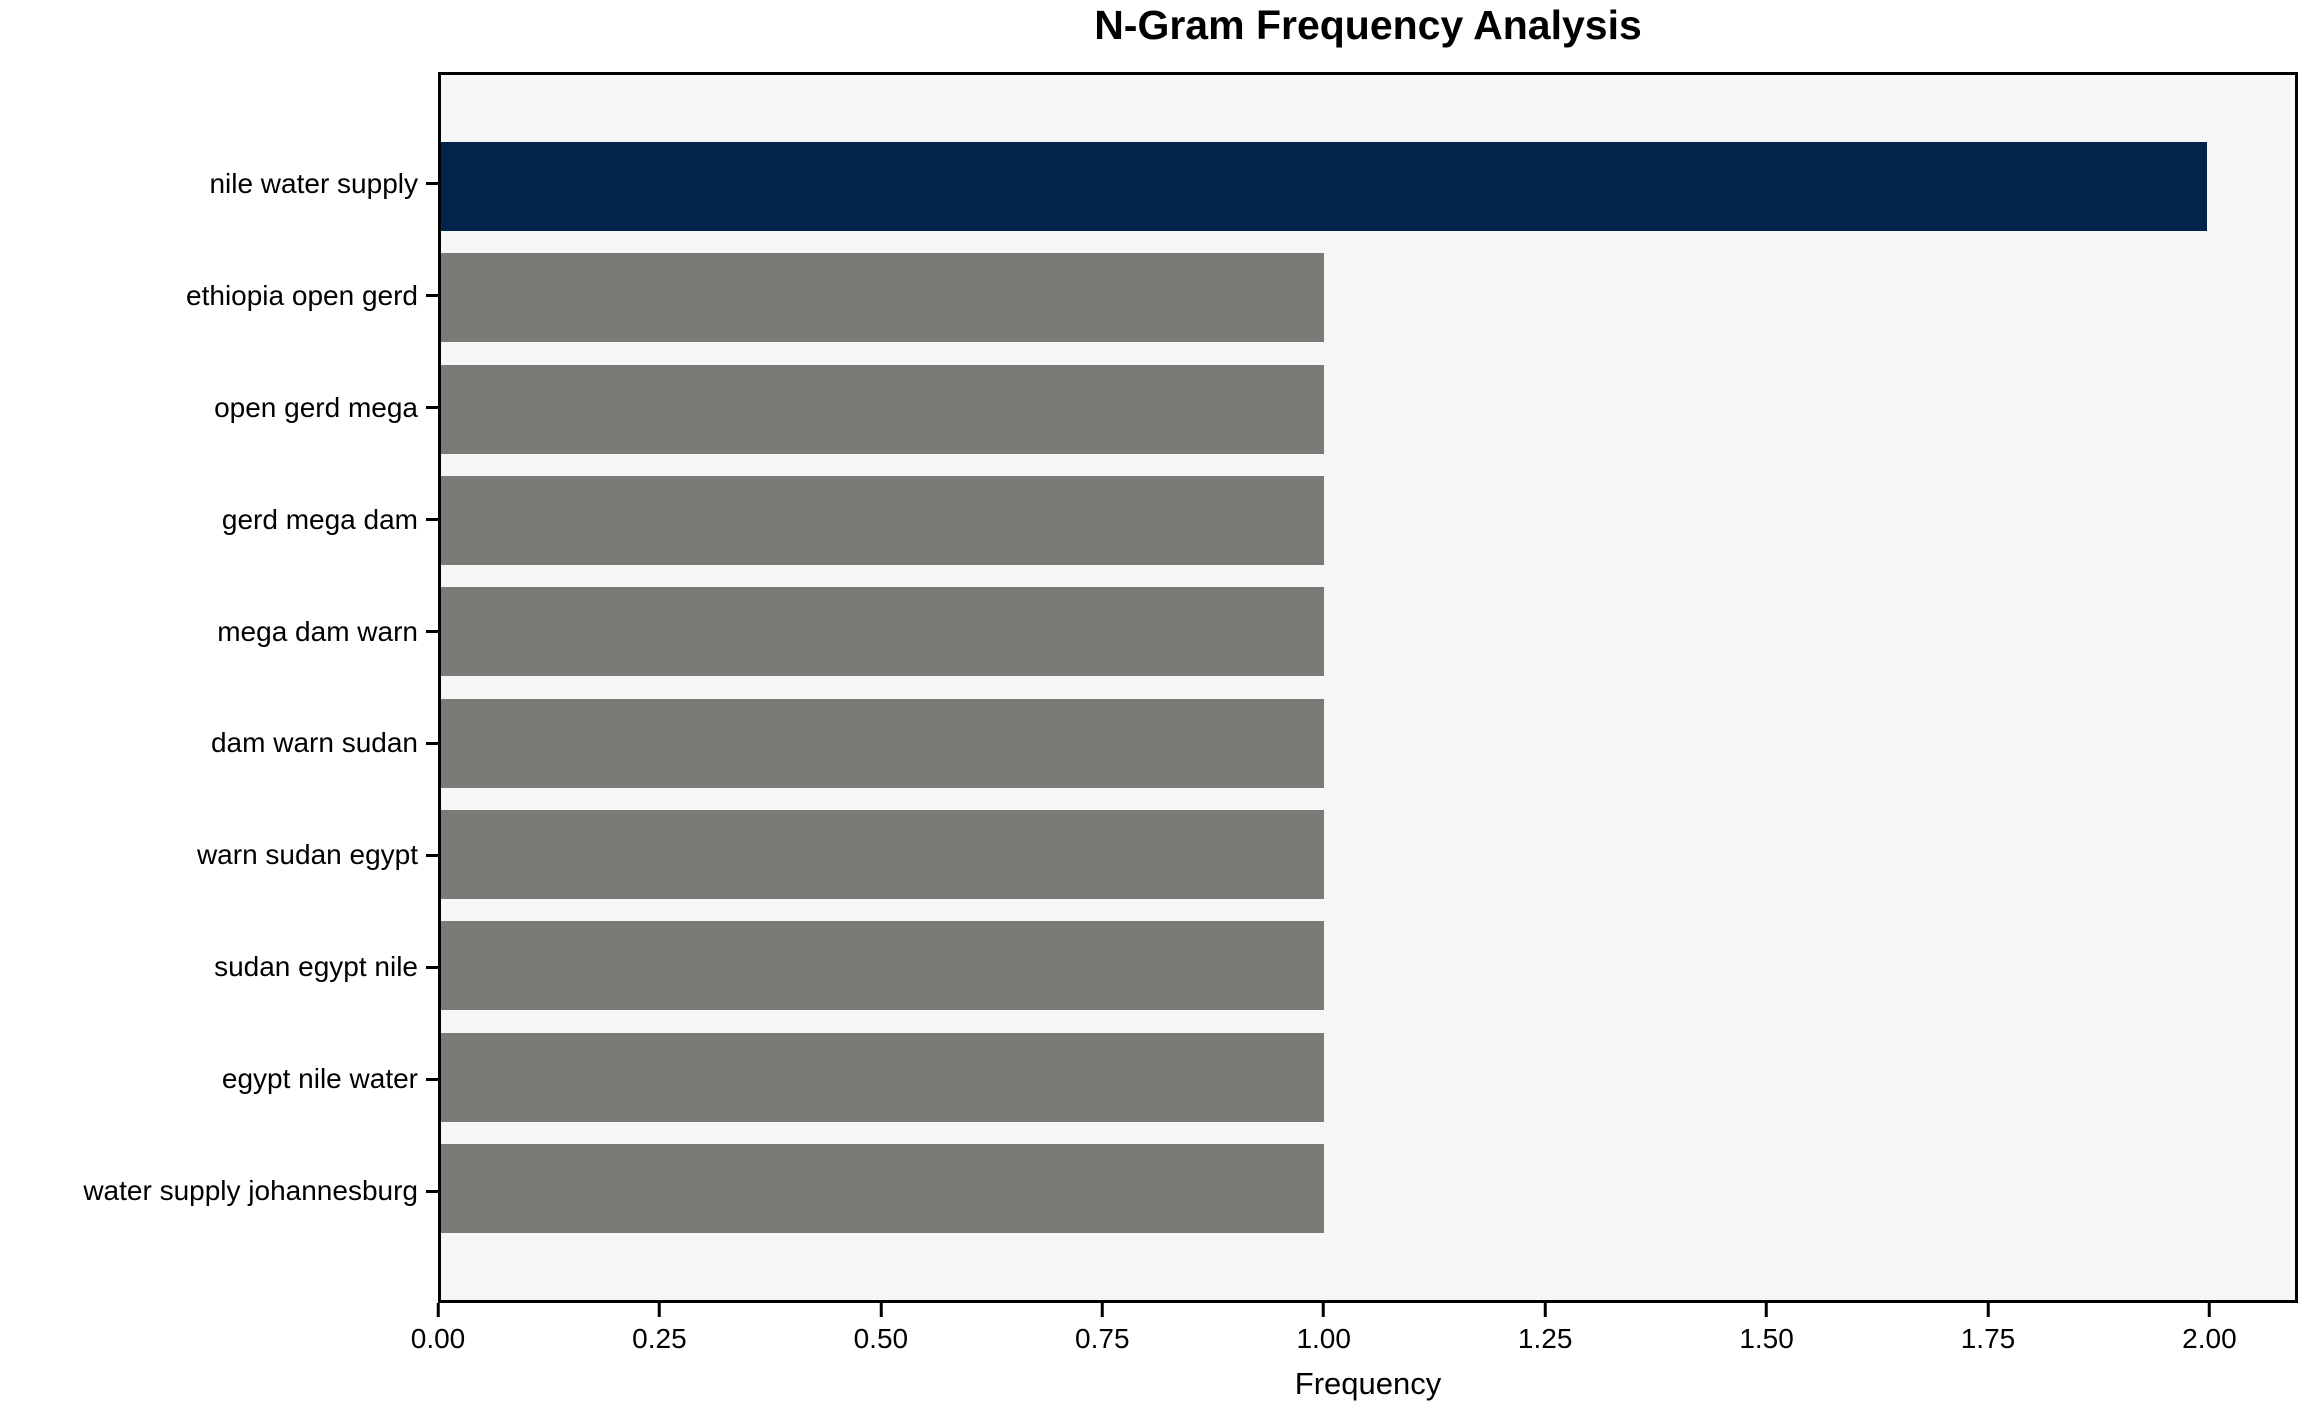 The width and height of the screenshot is (2318, 1414). Describe the element at coordinates (1354, 1338) in the screenshot. I see `x-axis: 0.00 0.25 0.50 0.75 1.00 1.25 1.50 1.75 2.00` at that location.